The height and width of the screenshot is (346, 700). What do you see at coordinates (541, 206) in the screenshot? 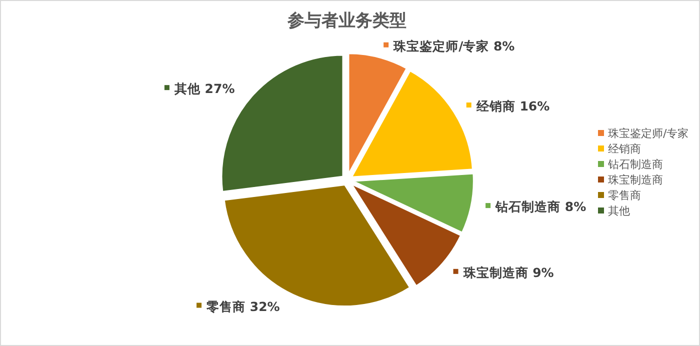
I see `category-label: 钻石制造商 8%` at bounding box center [541, 206].